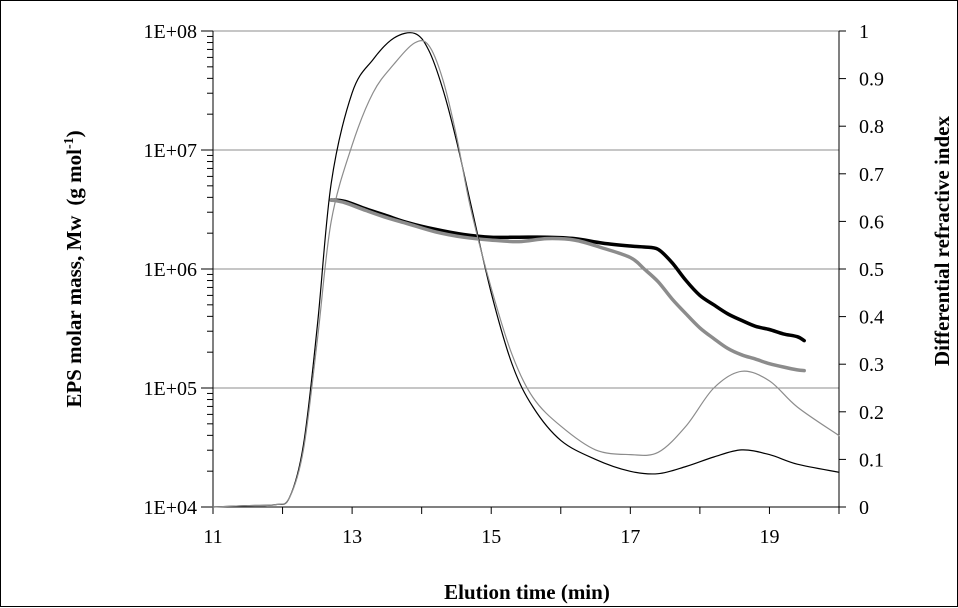 This screenshot has height=608, width=958. I want to click on x-tick-label: 17, so click(630, 537).